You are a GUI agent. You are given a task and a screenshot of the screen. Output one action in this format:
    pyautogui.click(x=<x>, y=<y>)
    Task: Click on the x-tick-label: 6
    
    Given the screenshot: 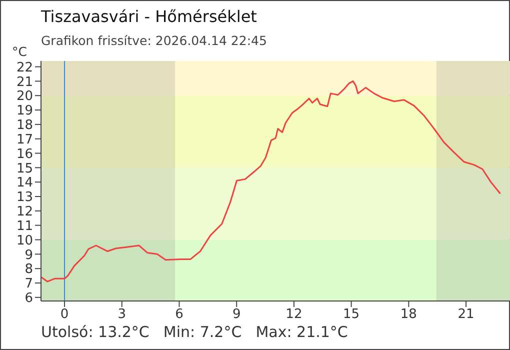 What is the action you would take?
    pyautogui.click(x=179, y=314)
    